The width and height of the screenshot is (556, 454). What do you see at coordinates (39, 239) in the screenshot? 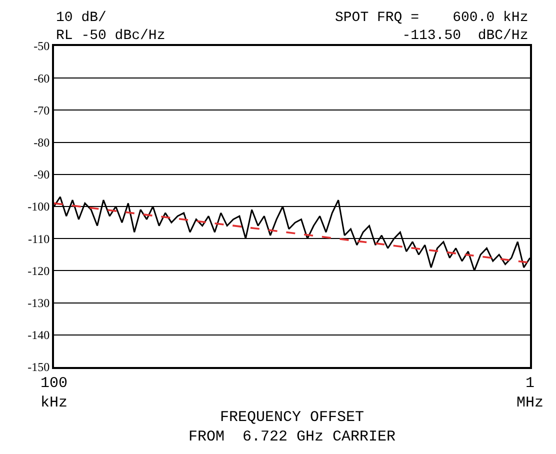
I see `y-tick-label: -110` at bounding box center [39, 239].